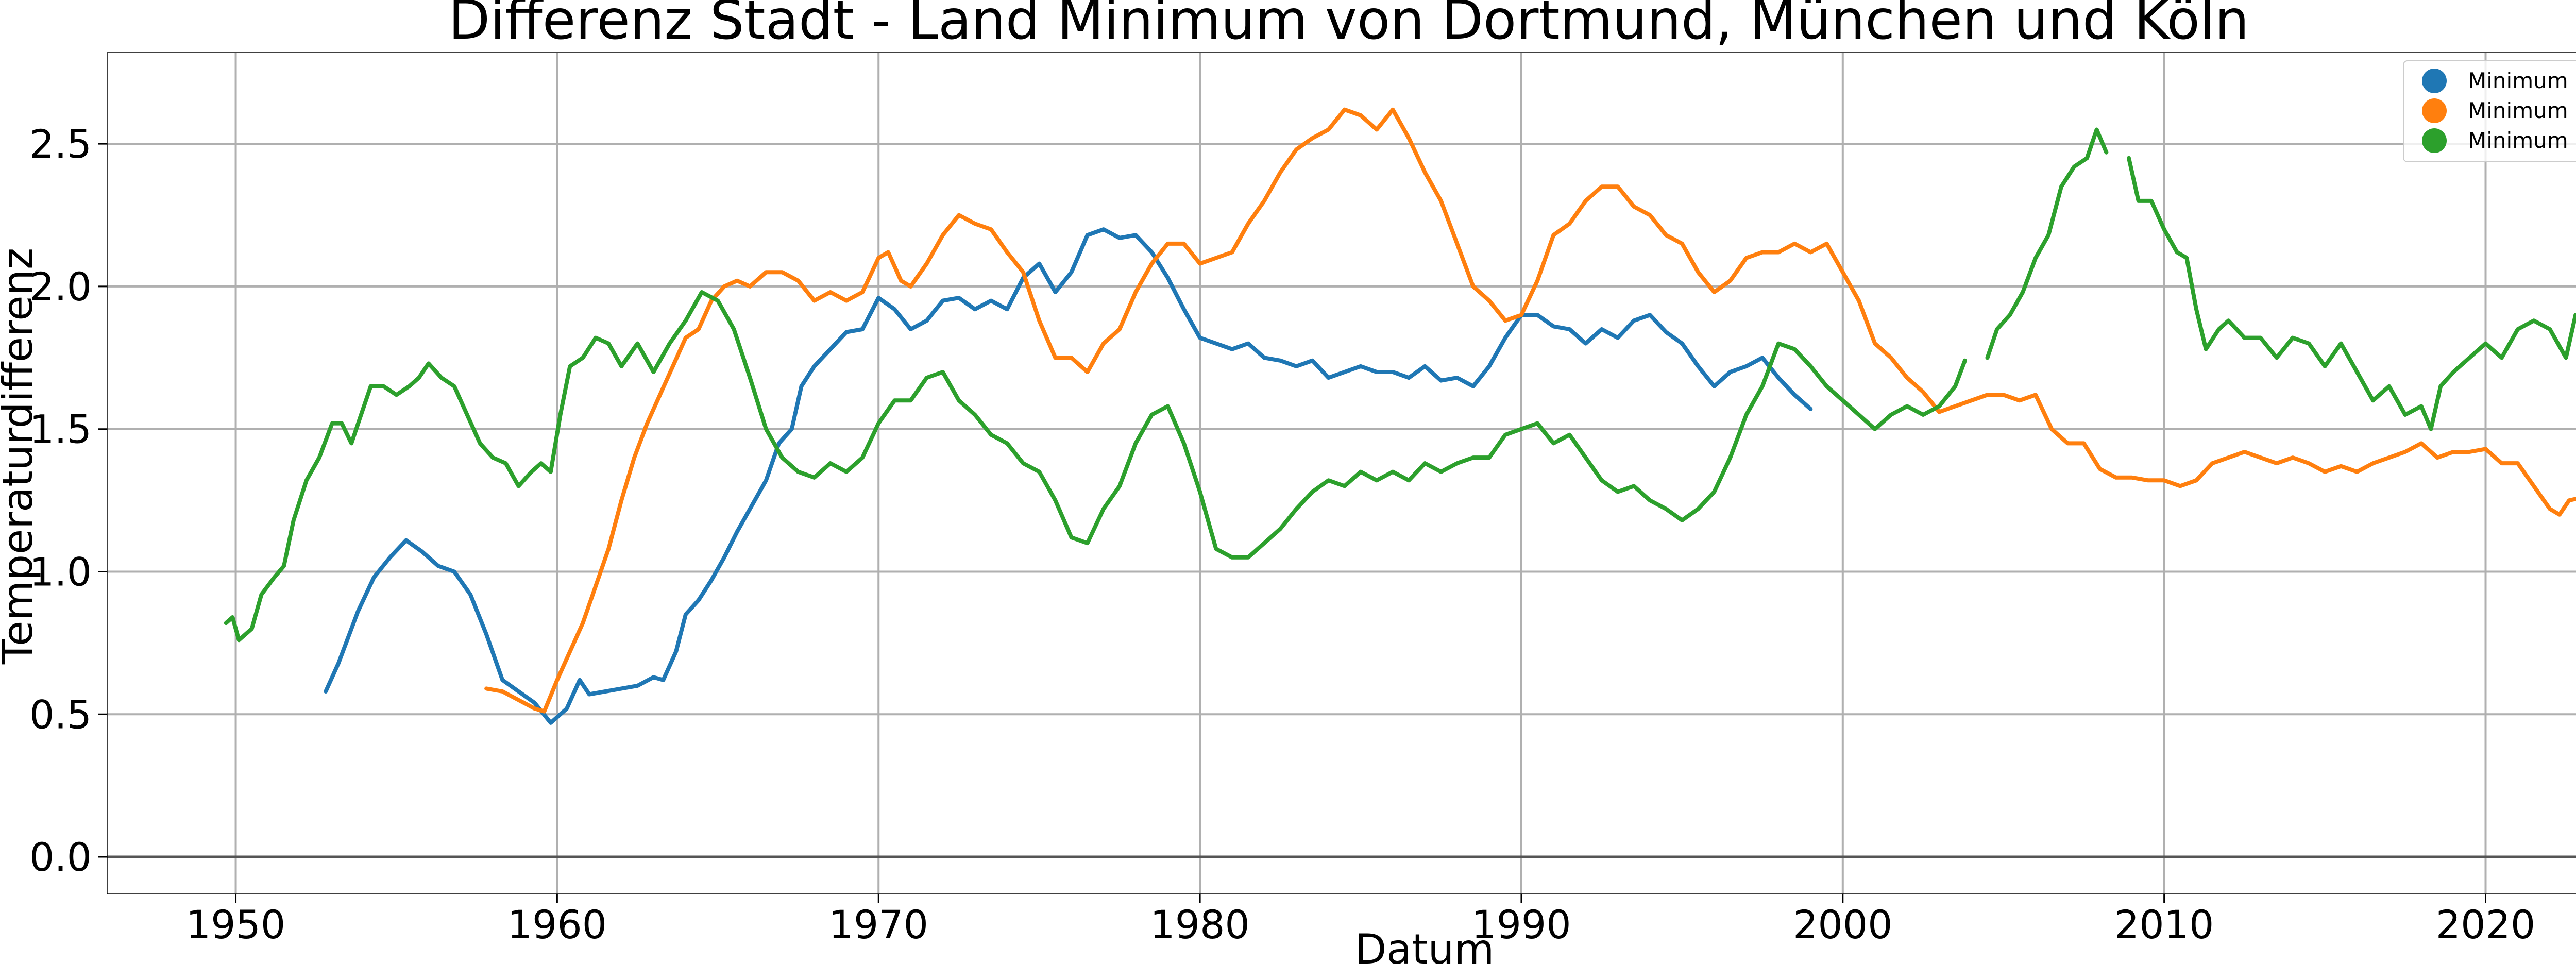 Image resolution: width=2576 pixels, height=980 pixels. Describe the element at coordinates (2522, 110) in the screenshot. I see `legend-label: Minimum München` at that location.